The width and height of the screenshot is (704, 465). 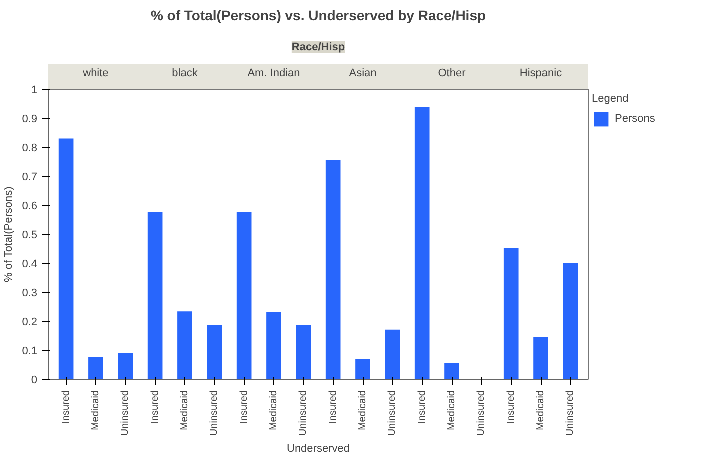 What do you see at coordinates (95, 74) in the screenshot?
I see `text: white` at bounding box center [95, 74].